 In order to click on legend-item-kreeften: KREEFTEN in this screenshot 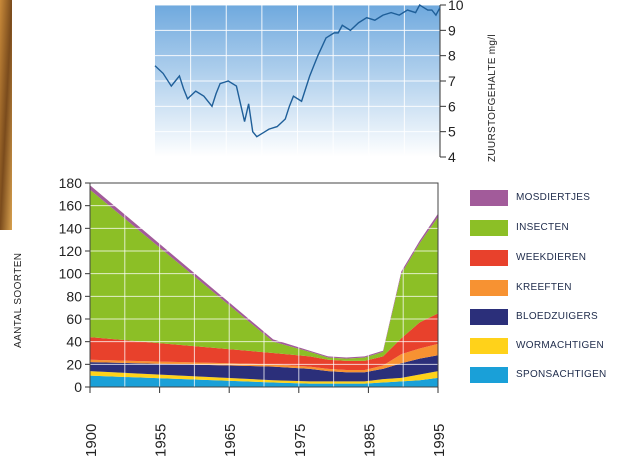, I will do `click(545, 289)`.